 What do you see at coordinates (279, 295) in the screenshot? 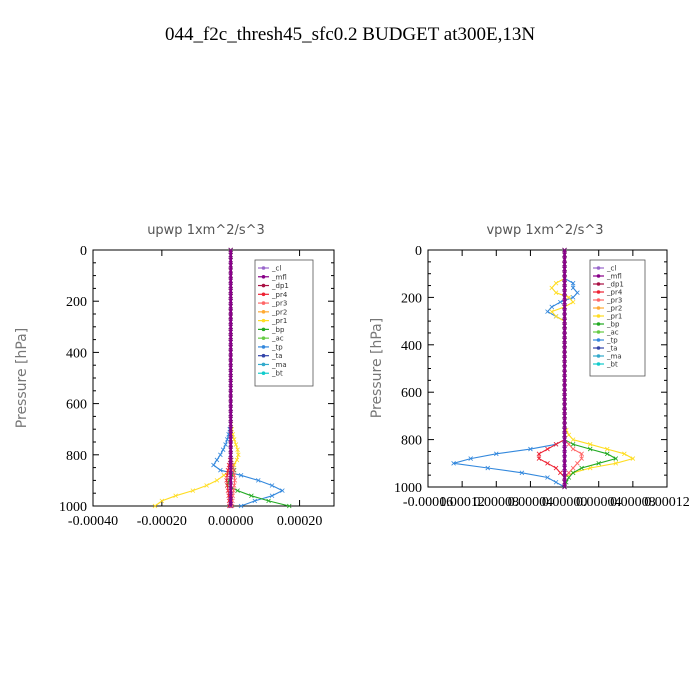
I see `upwp-legend-label: _pr4` at bounding box center [279, 295].